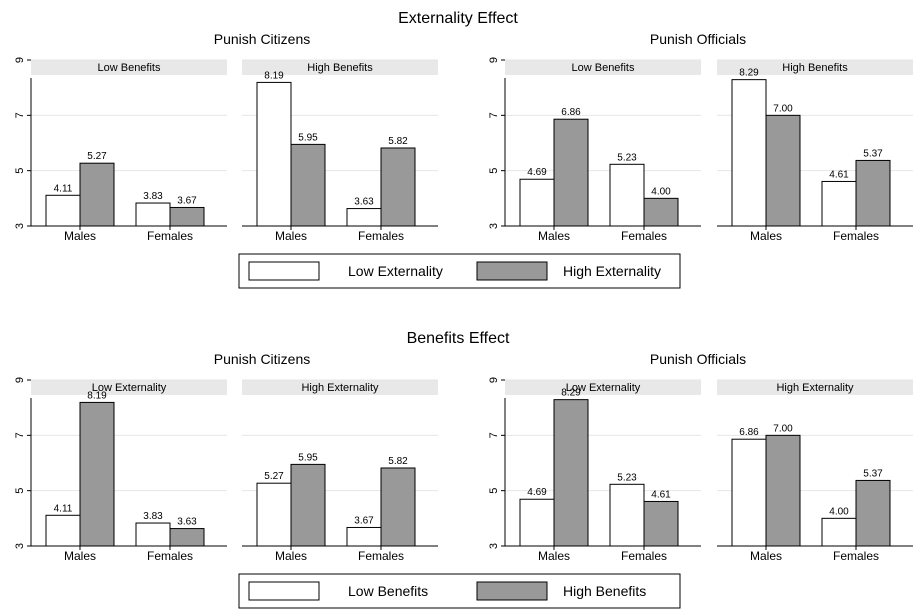 This screenshot has height=615, width=915. I want to click on group-title: Punish Citizens, so click(262, 359).